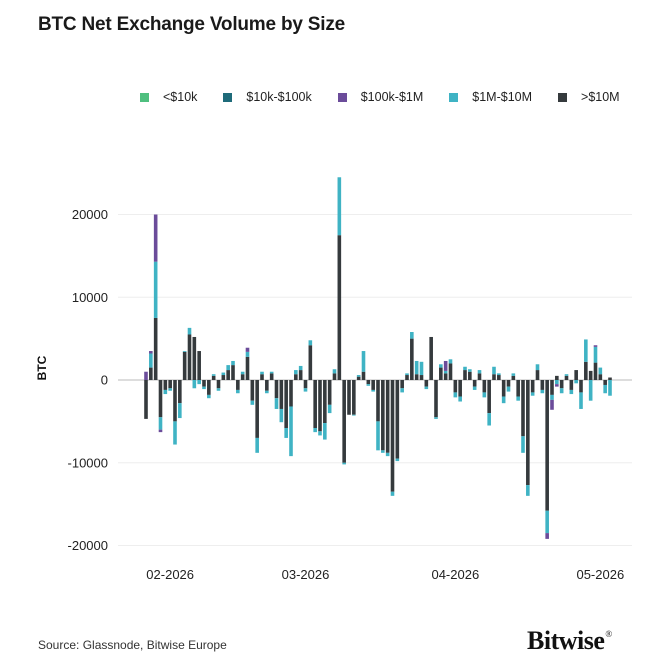 The height and width of the screenshot is (671, 671). Describe the element at coordinates (566, 640) in the screenshot. I see `brand-name: Bitwise` at that location.